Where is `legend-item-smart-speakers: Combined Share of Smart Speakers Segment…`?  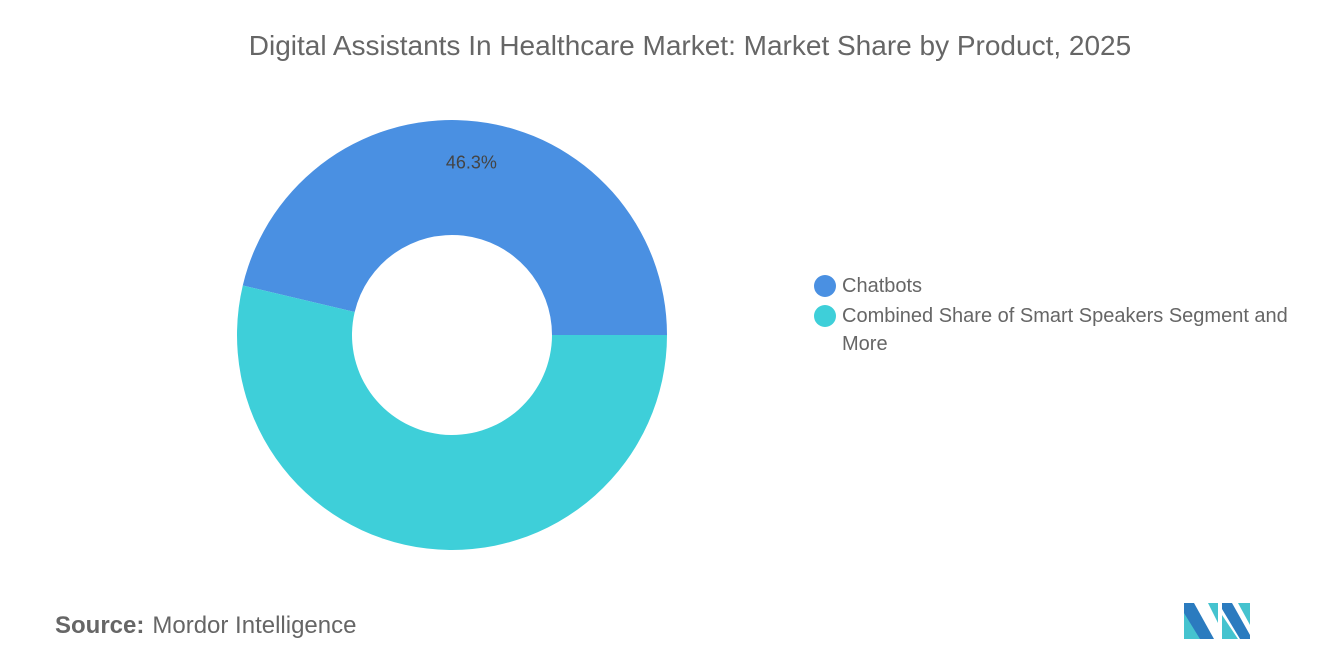 legend-item-smart-speakers: Combined Share of Smart Speakers Segment… is located at coordinates (1059, 330).